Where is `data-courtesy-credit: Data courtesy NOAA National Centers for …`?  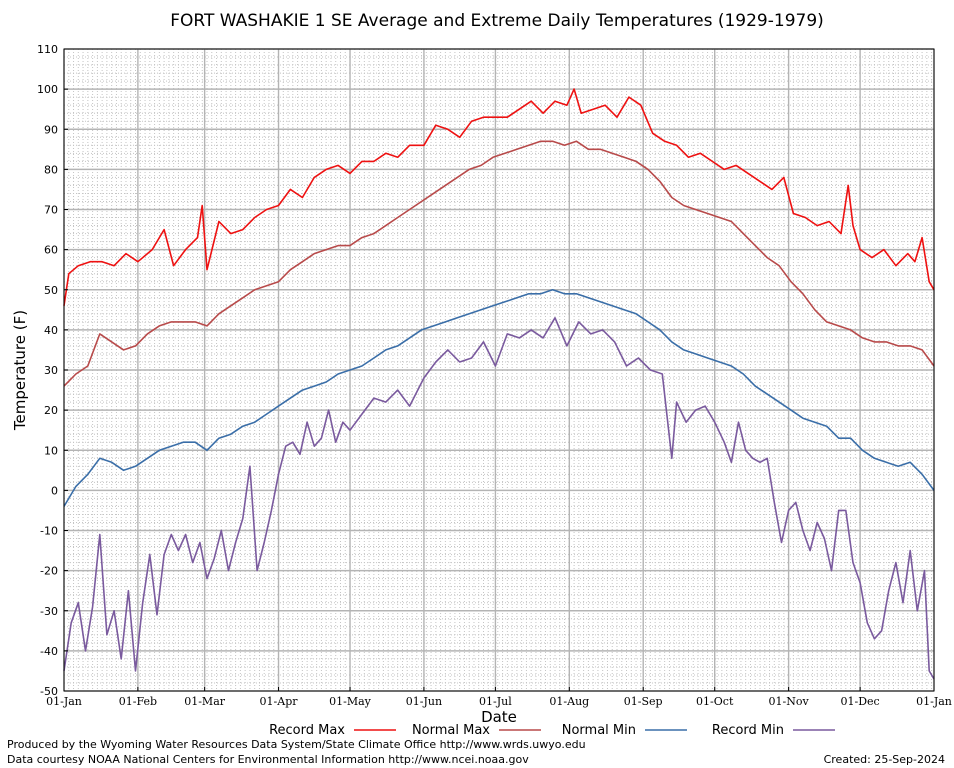
data-courtesy-credit: Data courtesy NOAA National Centers for … is located at coordinates (268, 759).